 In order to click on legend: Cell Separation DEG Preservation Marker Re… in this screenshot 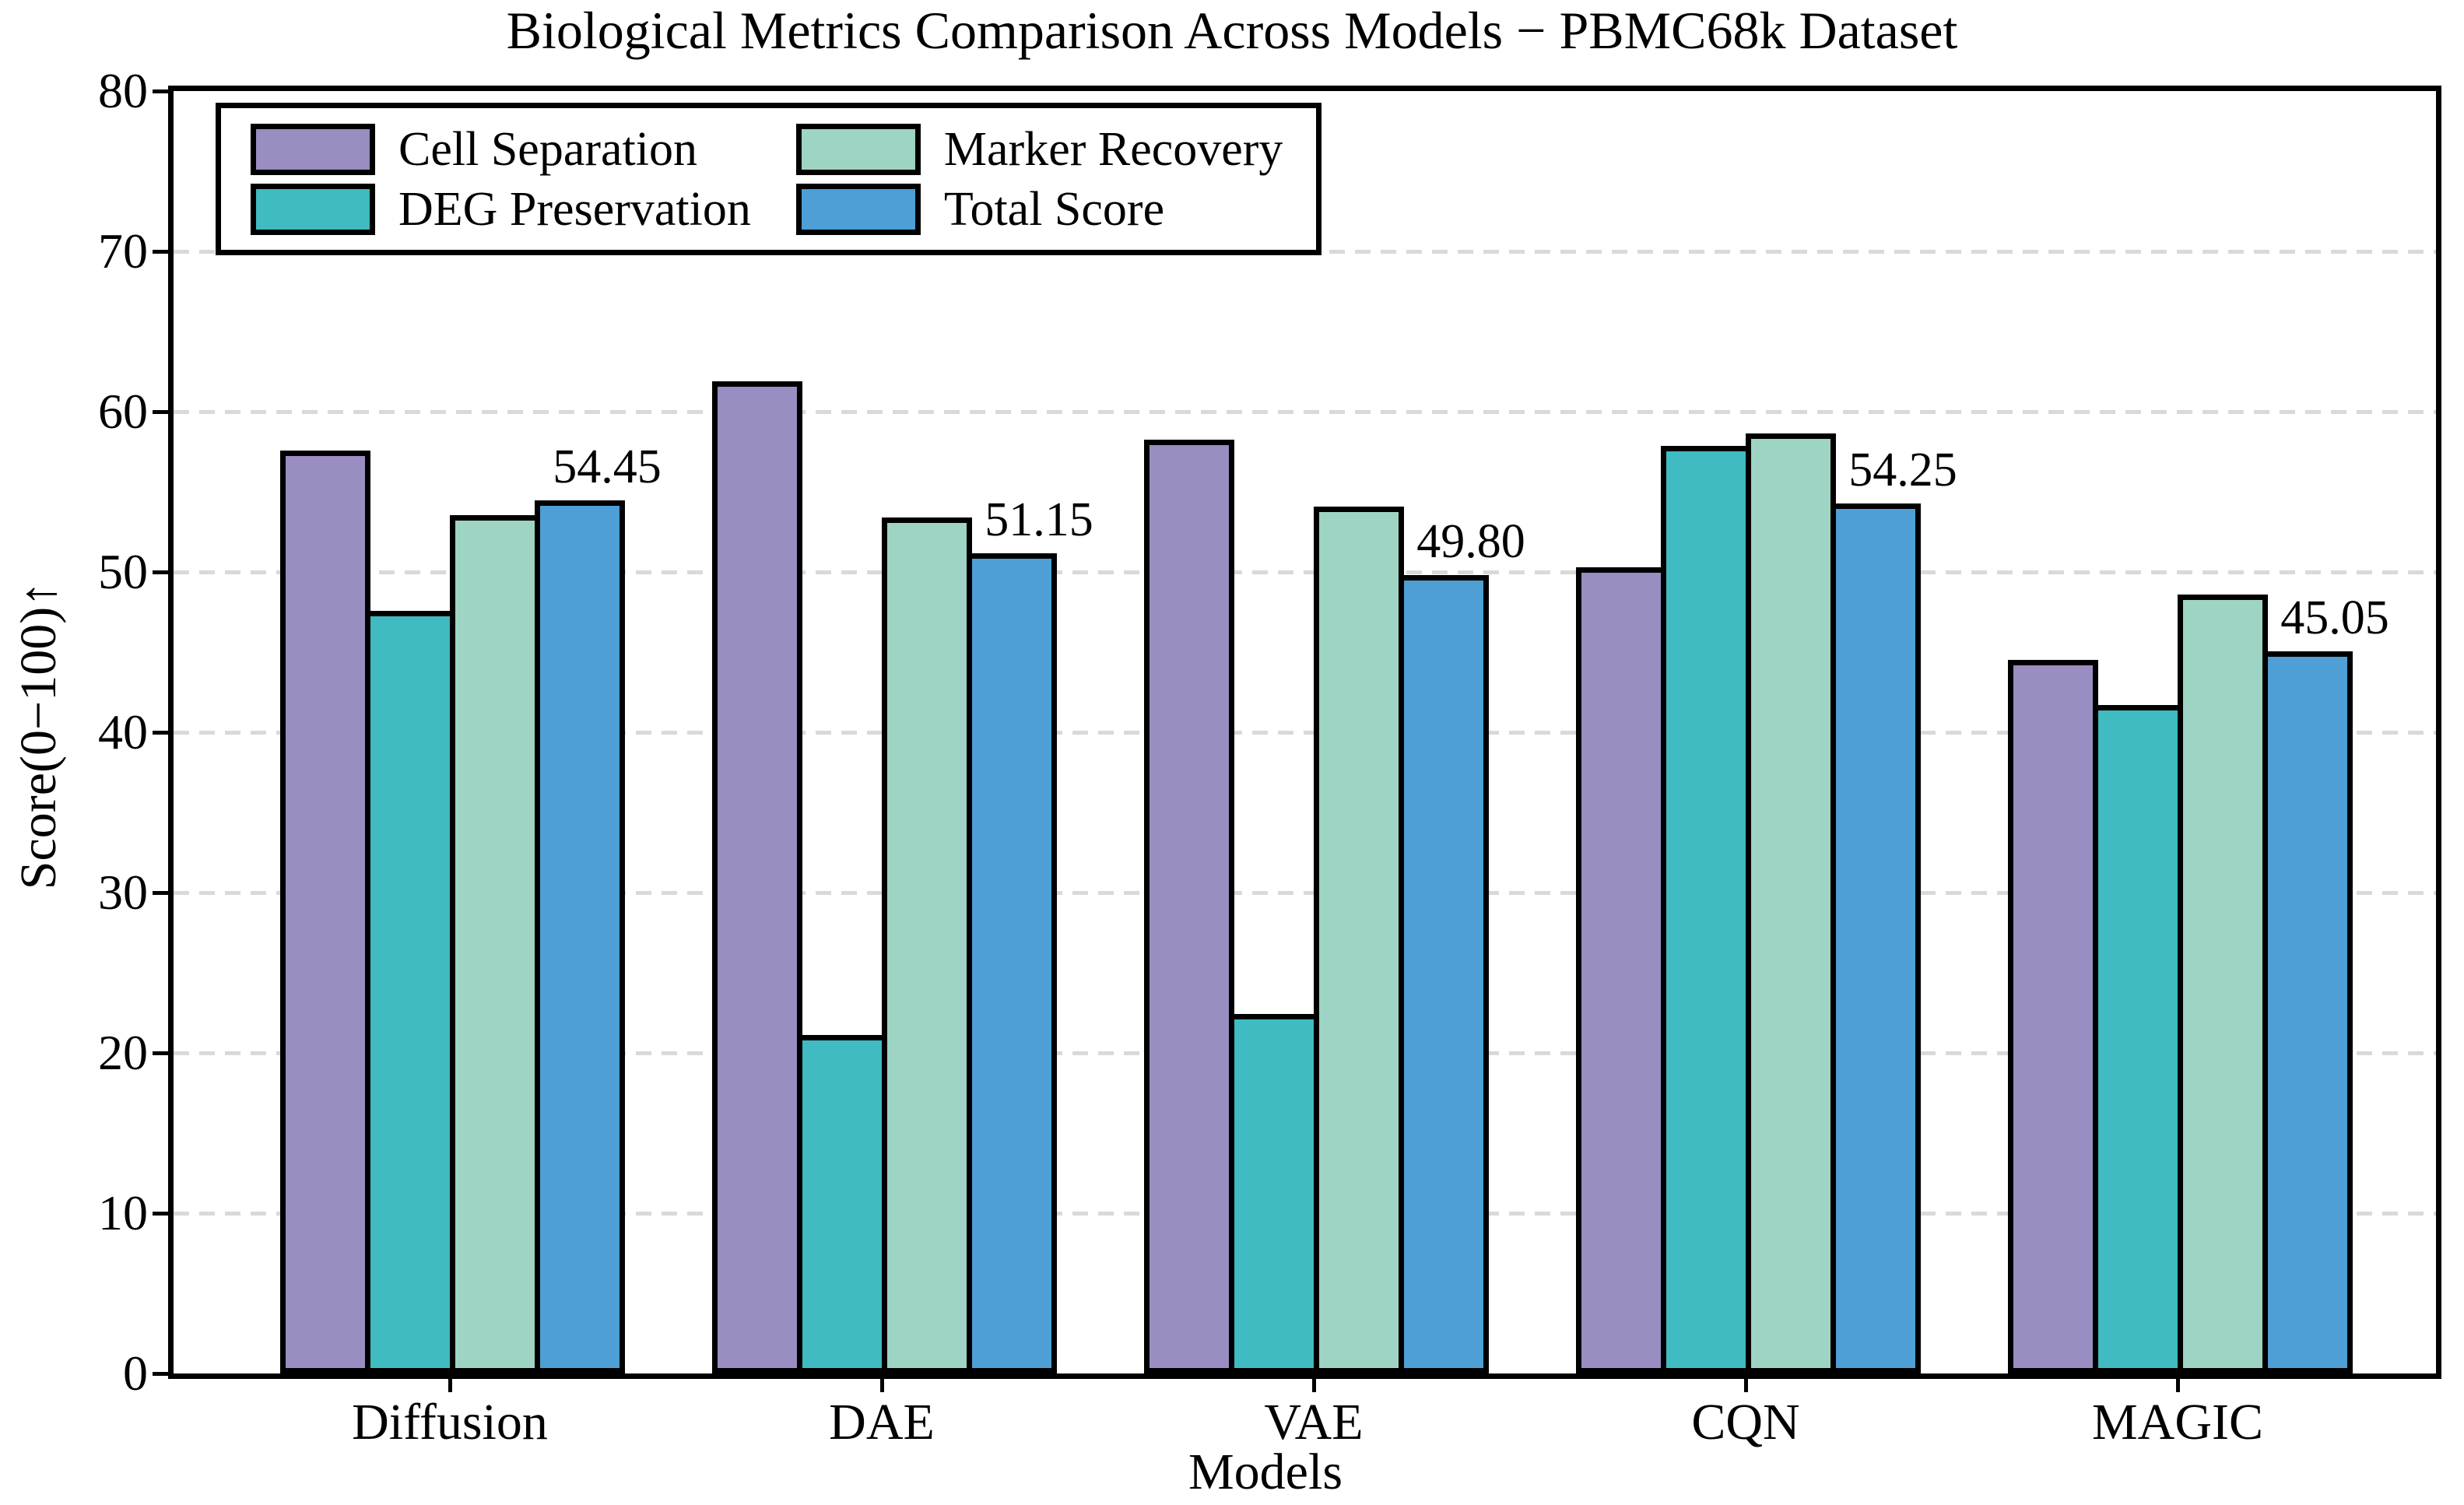, I will do `click(769, 179)`.